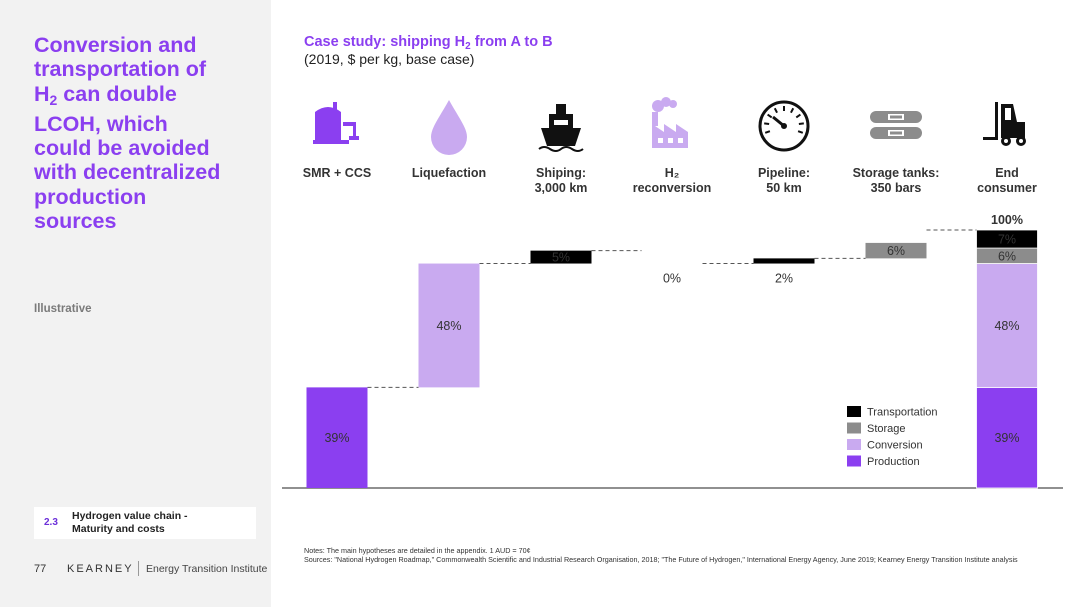 This screenshot has width=1080, height=607. I want to click on gauge-icon, so click(784, 126).